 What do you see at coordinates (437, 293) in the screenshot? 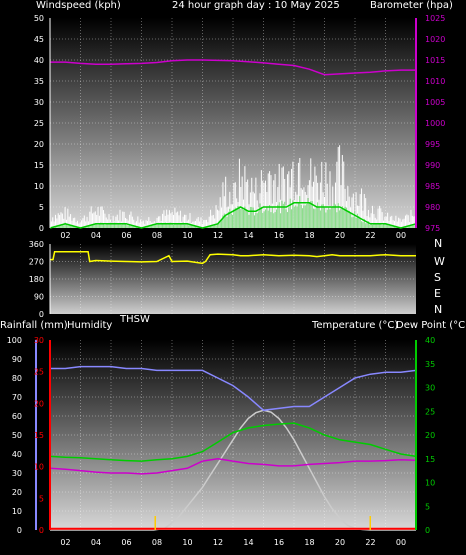
I see `compass-label-e: E` at bounding box center [437, 293].